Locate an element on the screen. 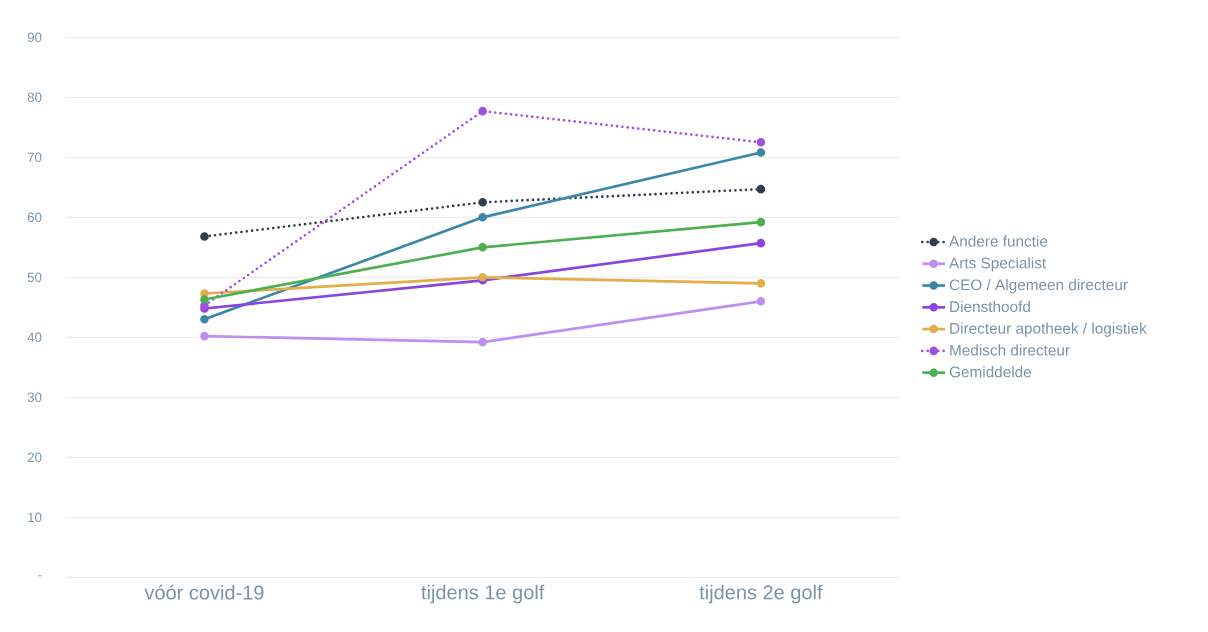  legend-label: Medisch directeur is located at coordinates (1010, 350).